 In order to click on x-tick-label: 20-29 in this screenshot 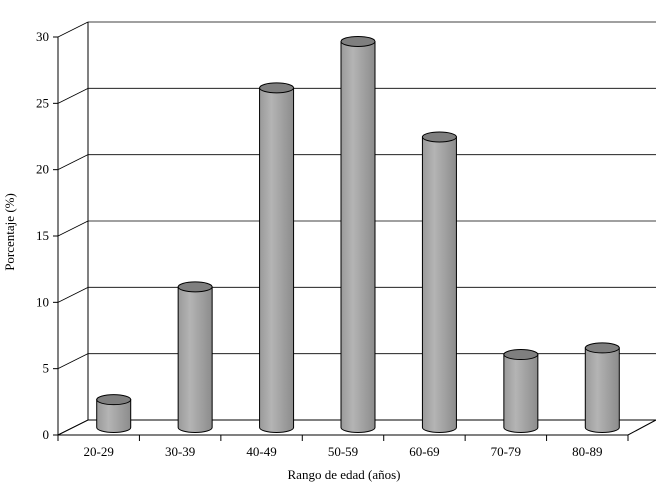, I will do `click(99, 451)`.